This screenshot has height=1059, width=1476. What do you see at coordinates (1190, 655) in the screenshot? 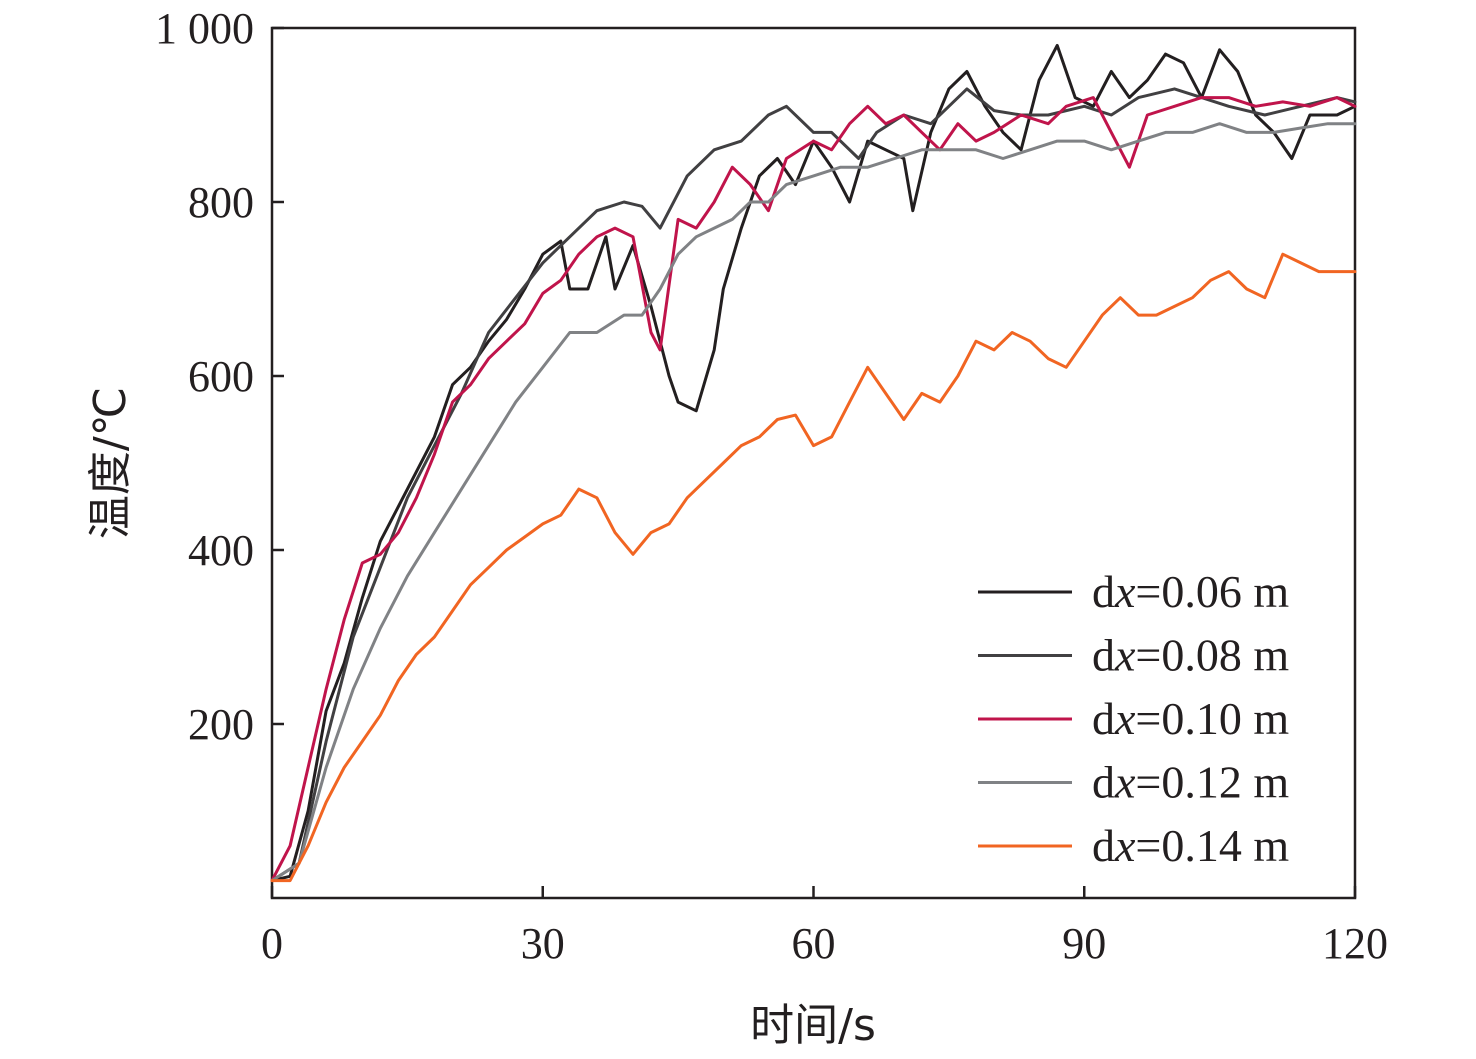
I see `legend-entry-label: dx=0.08 m` at bounding box center [1190, 655].